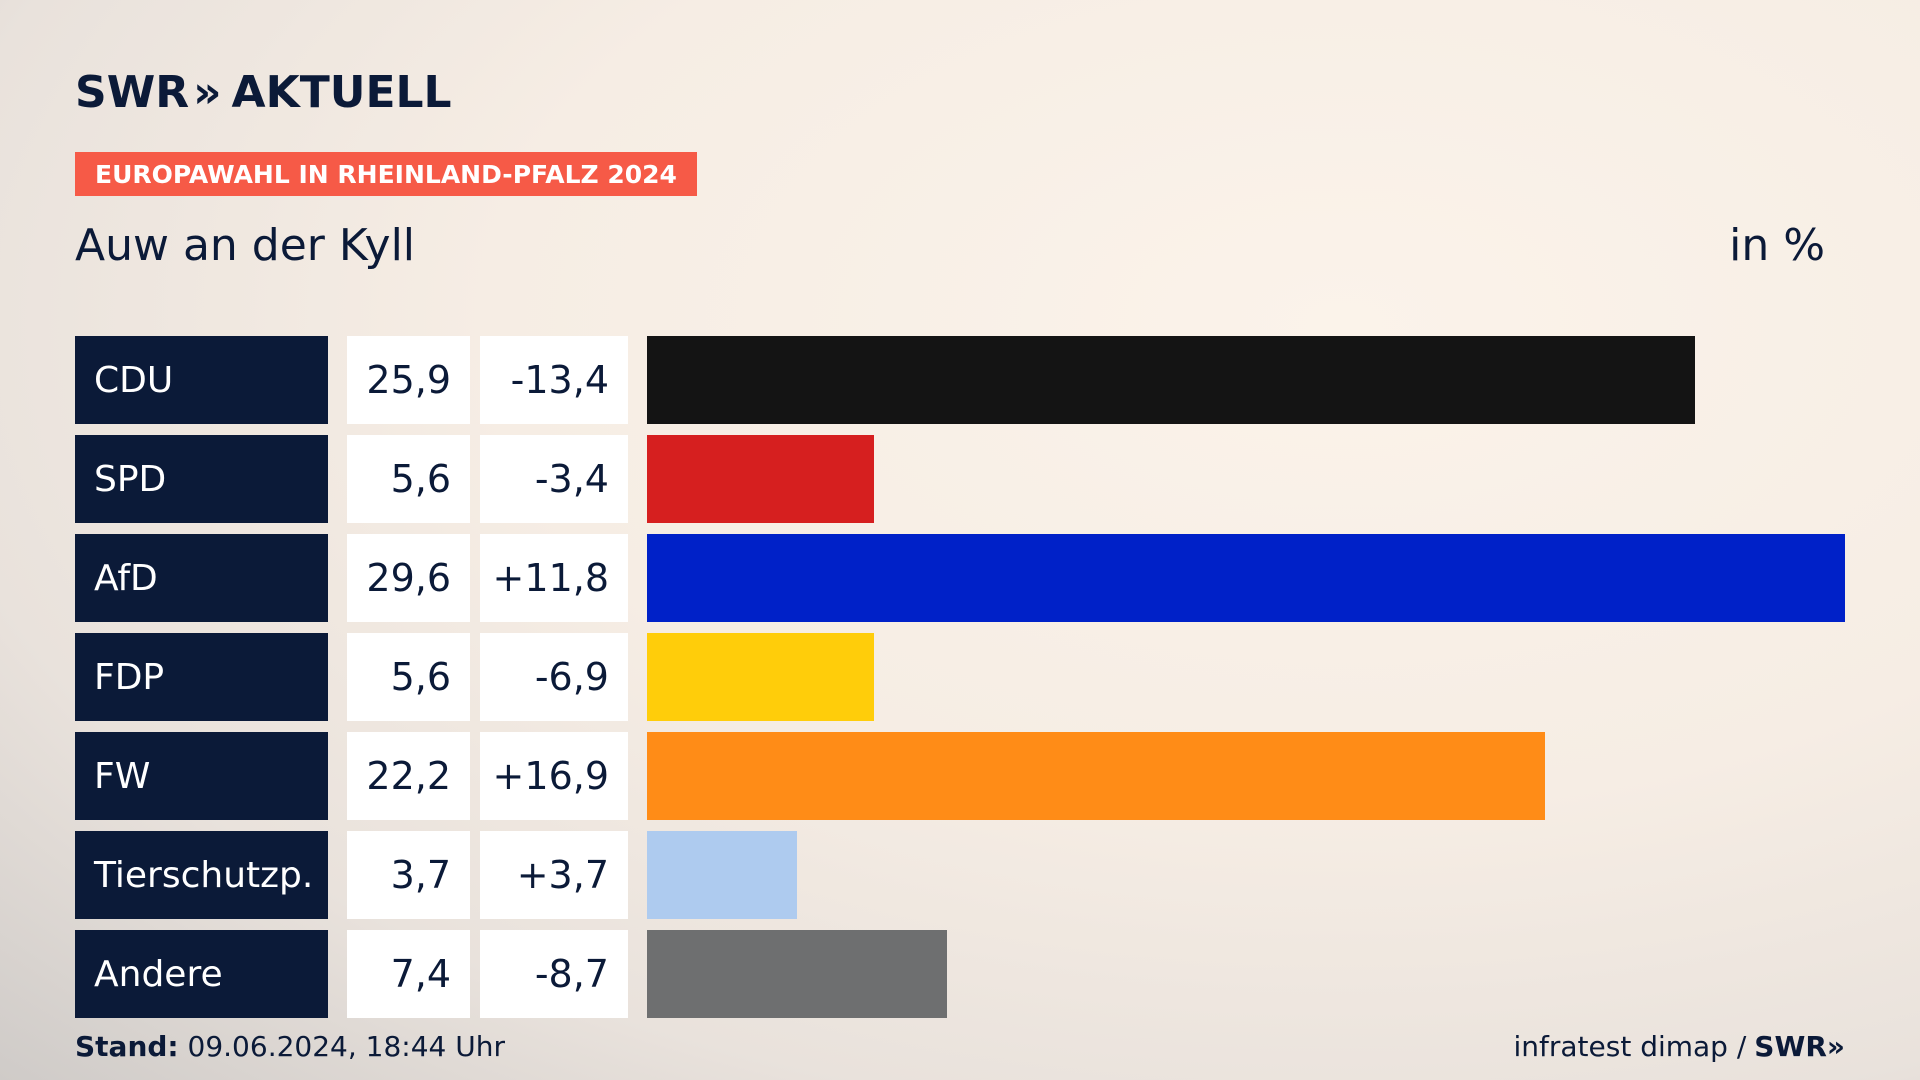  I want to click on vote-change-value: +3,7, so click(554, 875).